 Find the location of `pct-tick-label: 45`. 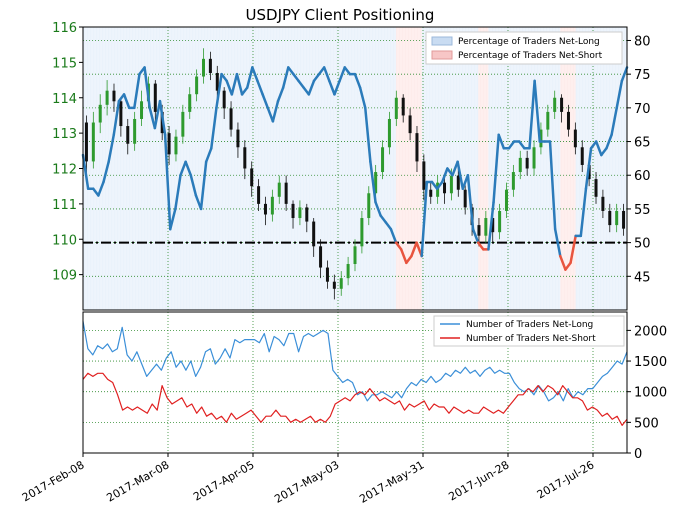

pct-tick-label: 45 is located at coordinates (642, 277).